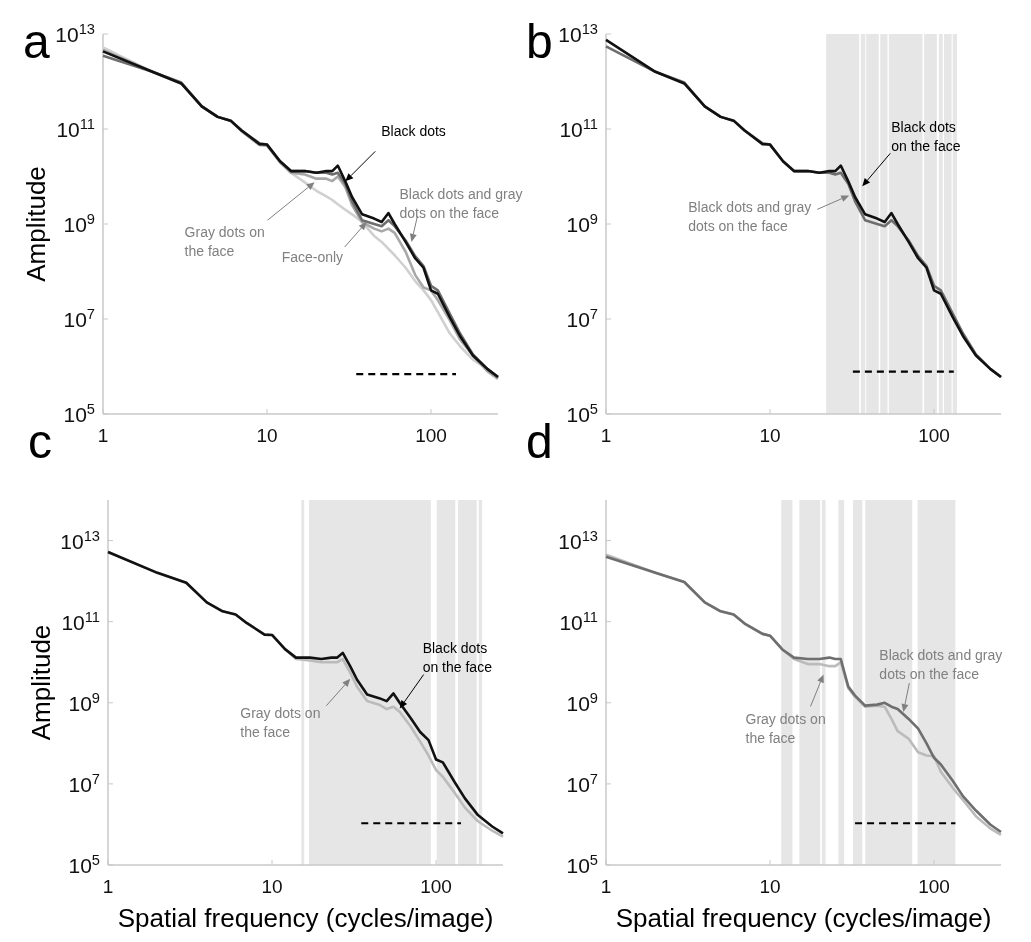 Image resolution: width=1031 pixels, height=942 pixels. What do you see at coordinates (413, 131) in the screenshot?
I see `annotation: Black dots` at bounding box center [413, 131].